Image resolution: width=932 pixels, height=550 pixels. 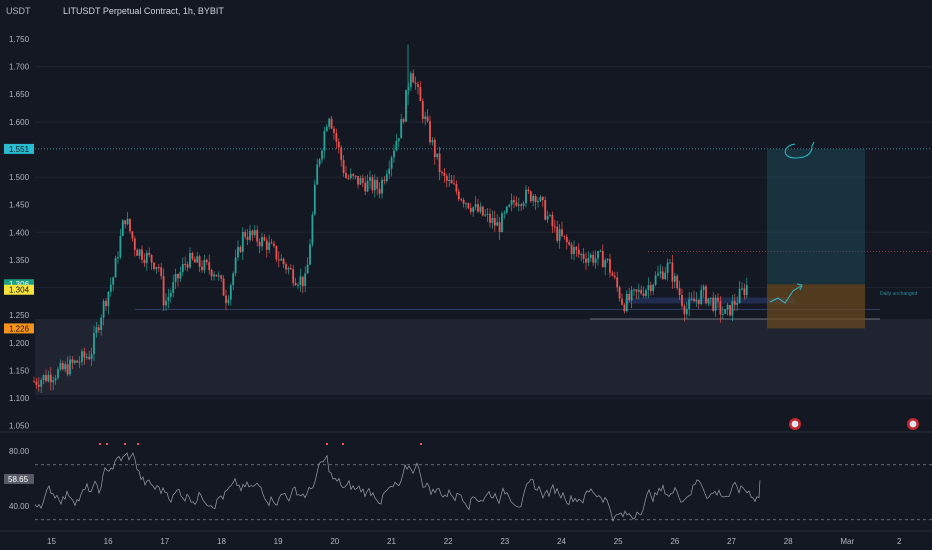 What do you see at coordinates (397, 487) in the screenshot?
I see `rsi-line` at bounding box center [397, 487].